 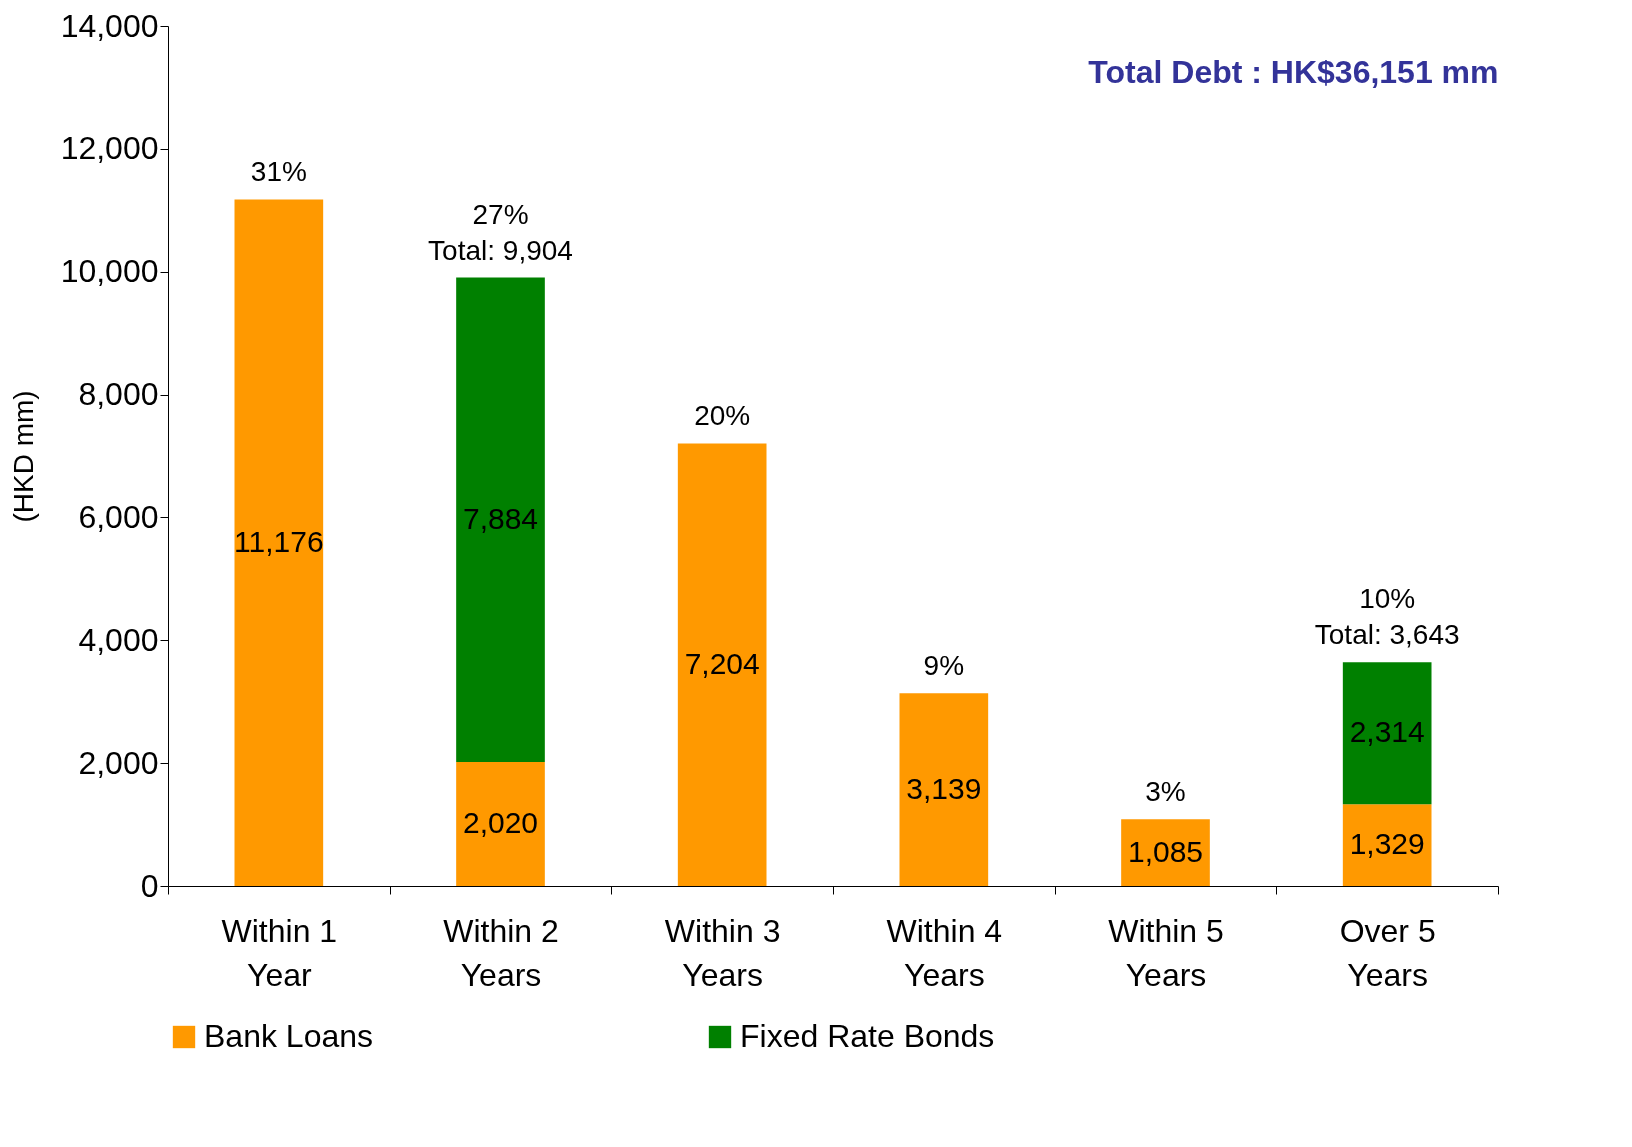 What do you see at coordinates (1387, 952) in the screenshot?
I see `x-tick-label: Over 5 Years` at bounding box center [1387, 952].